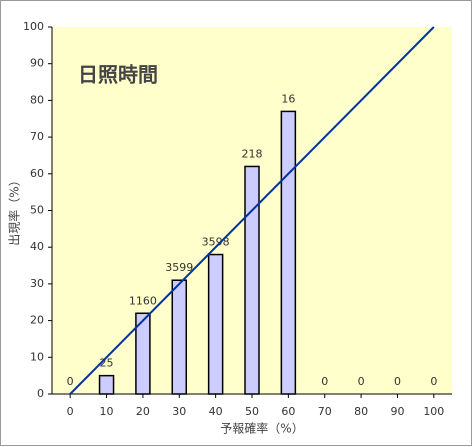  I want to click on y-tick-label: 30, so click(37, 283).